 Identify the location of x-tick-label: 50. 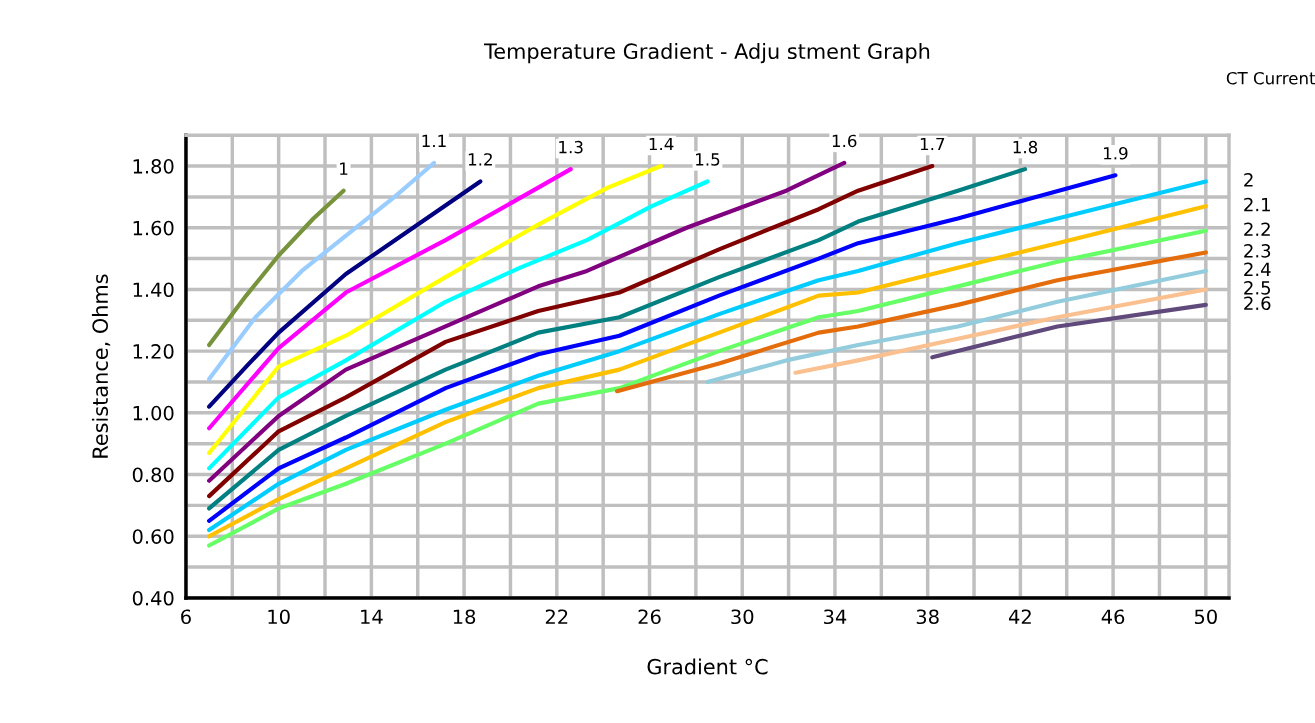
(1205, 617).